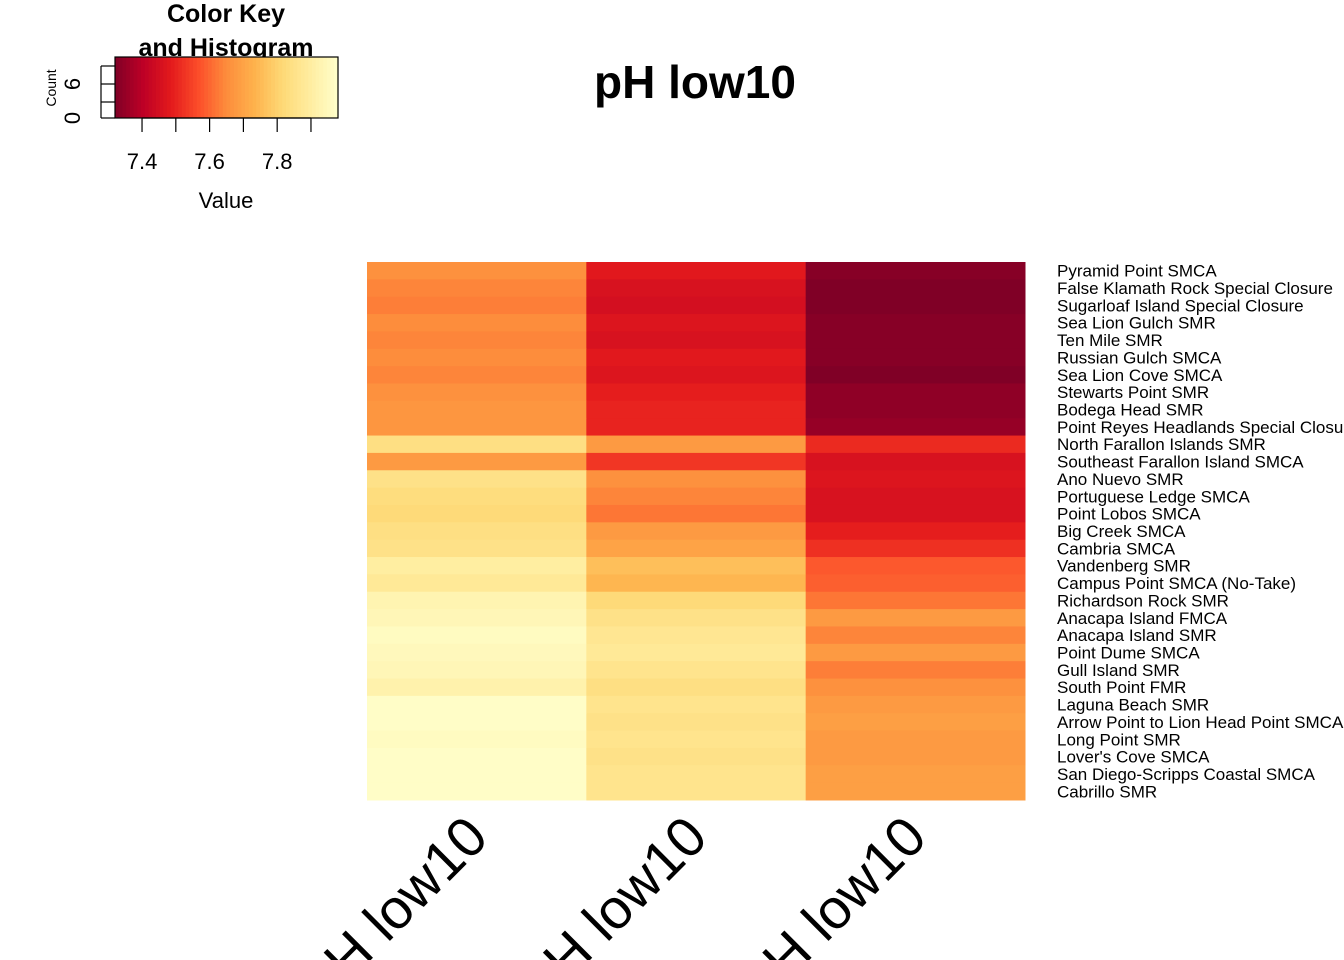  I want to click on color-key-value-label: Value, so click(226, 200).